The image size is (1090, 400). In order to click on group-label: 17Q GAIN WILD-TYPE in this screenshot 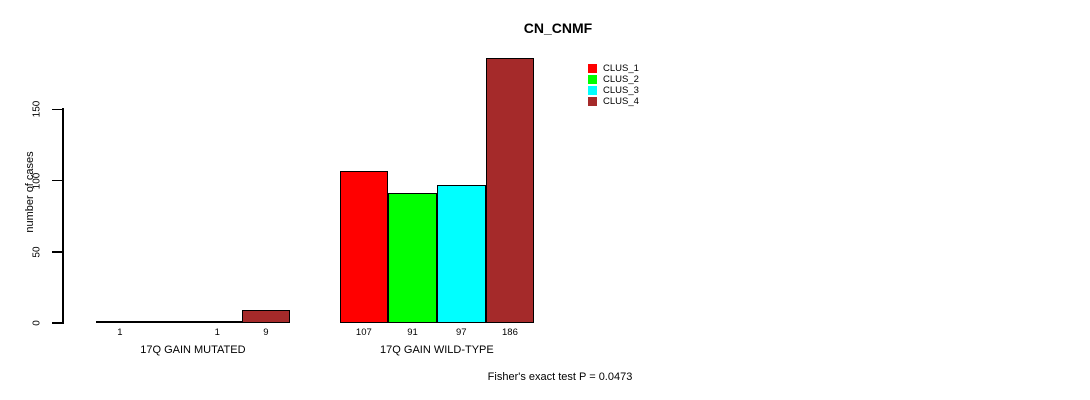, I will do `click(437, 350)`.